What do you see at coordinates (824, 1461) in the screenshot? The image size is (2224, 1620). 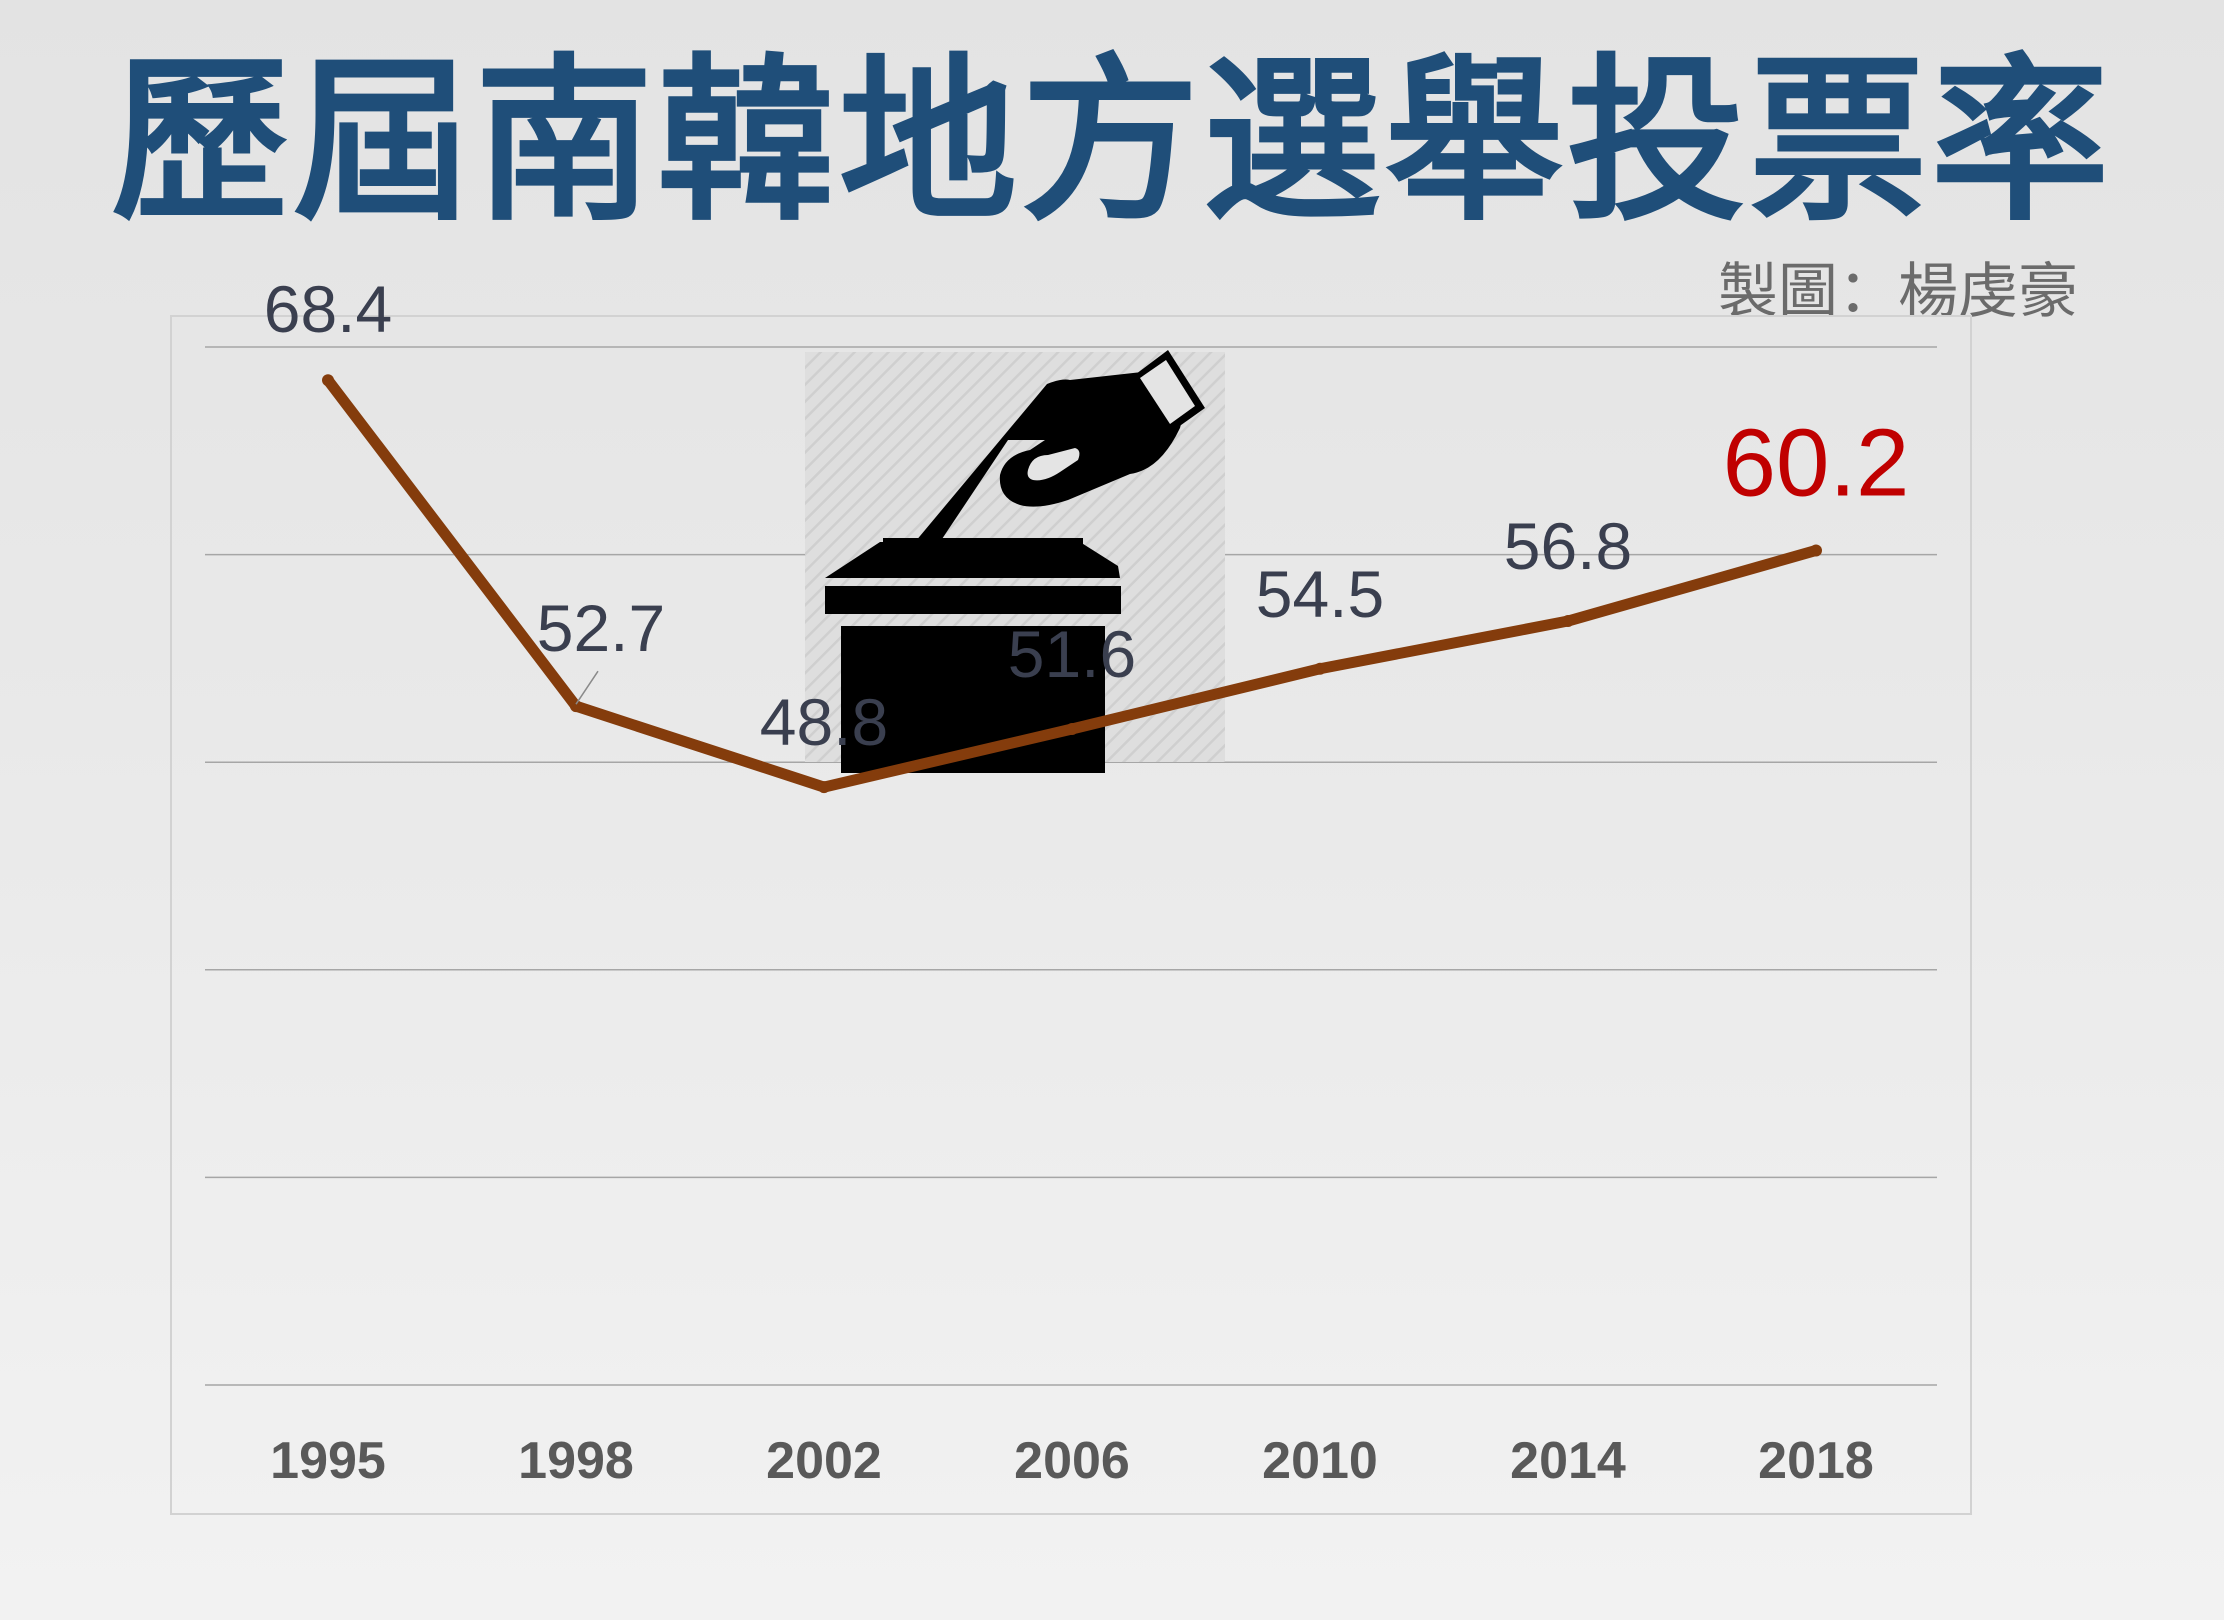 I see `x-tick-label: 2002` at bounding box center [824, 1461].